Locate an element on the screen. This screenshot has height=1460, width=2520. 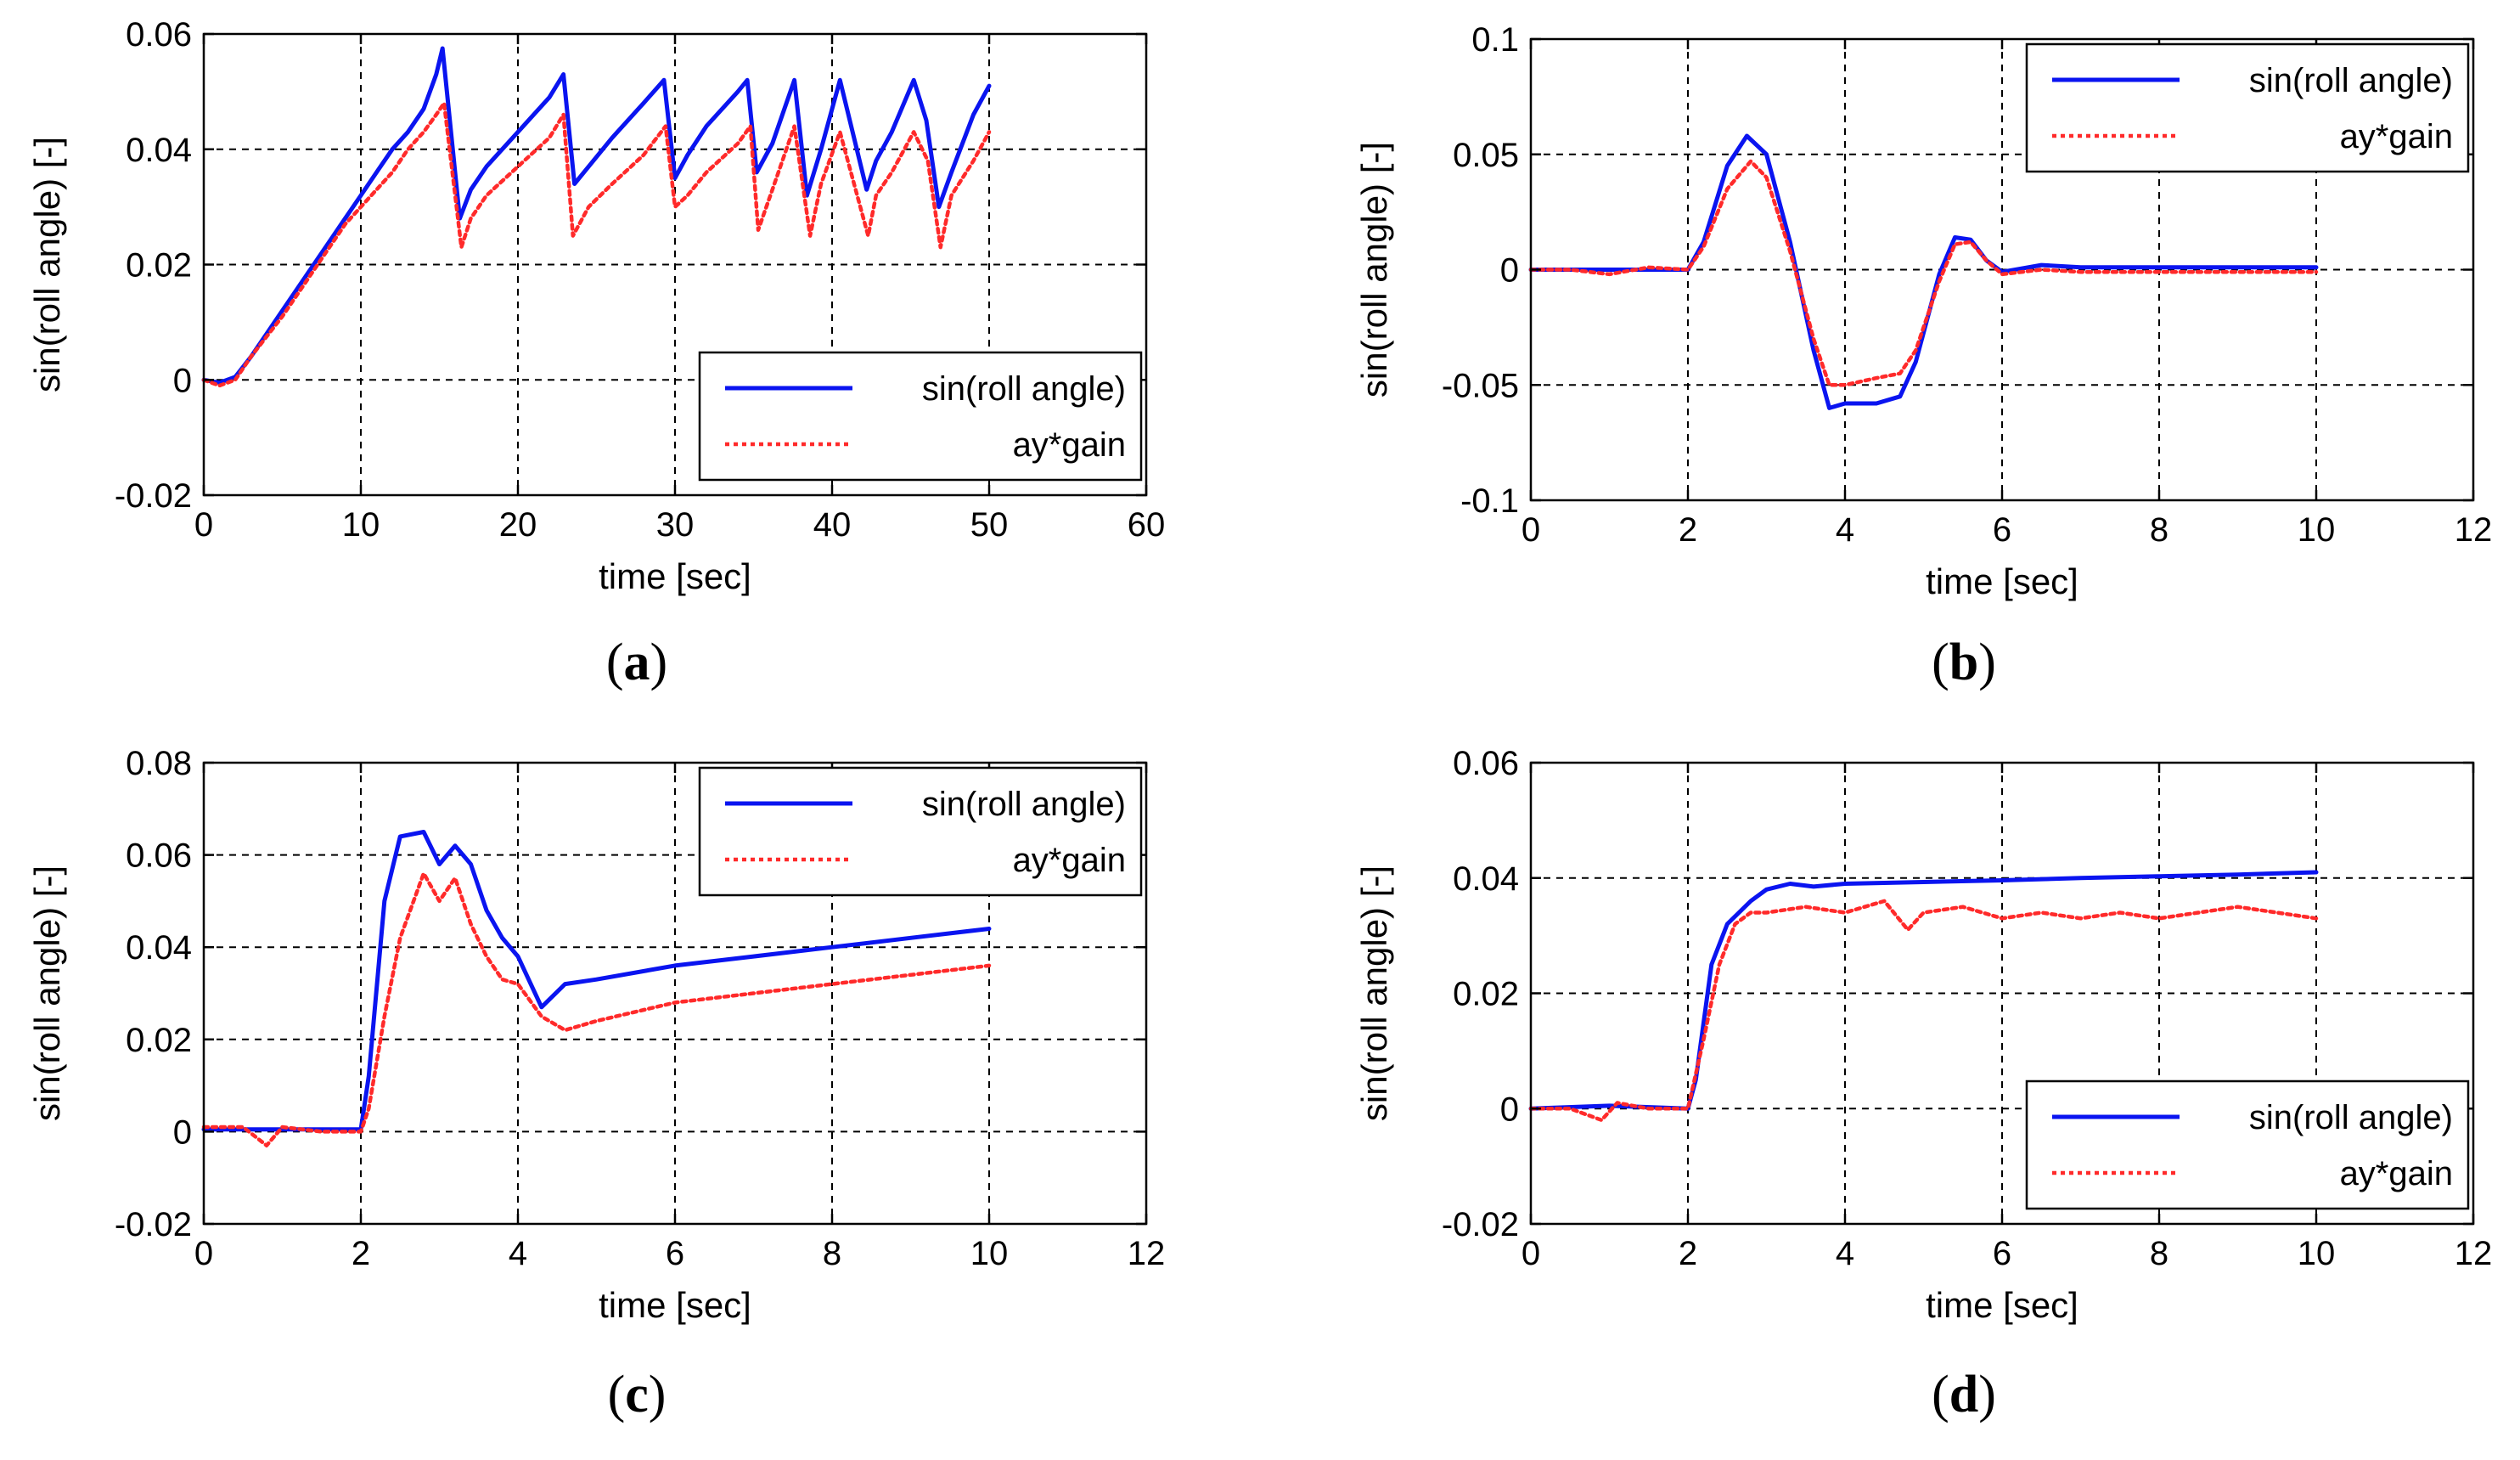
panel-label: (c) is located at coordinates (638, 1394).